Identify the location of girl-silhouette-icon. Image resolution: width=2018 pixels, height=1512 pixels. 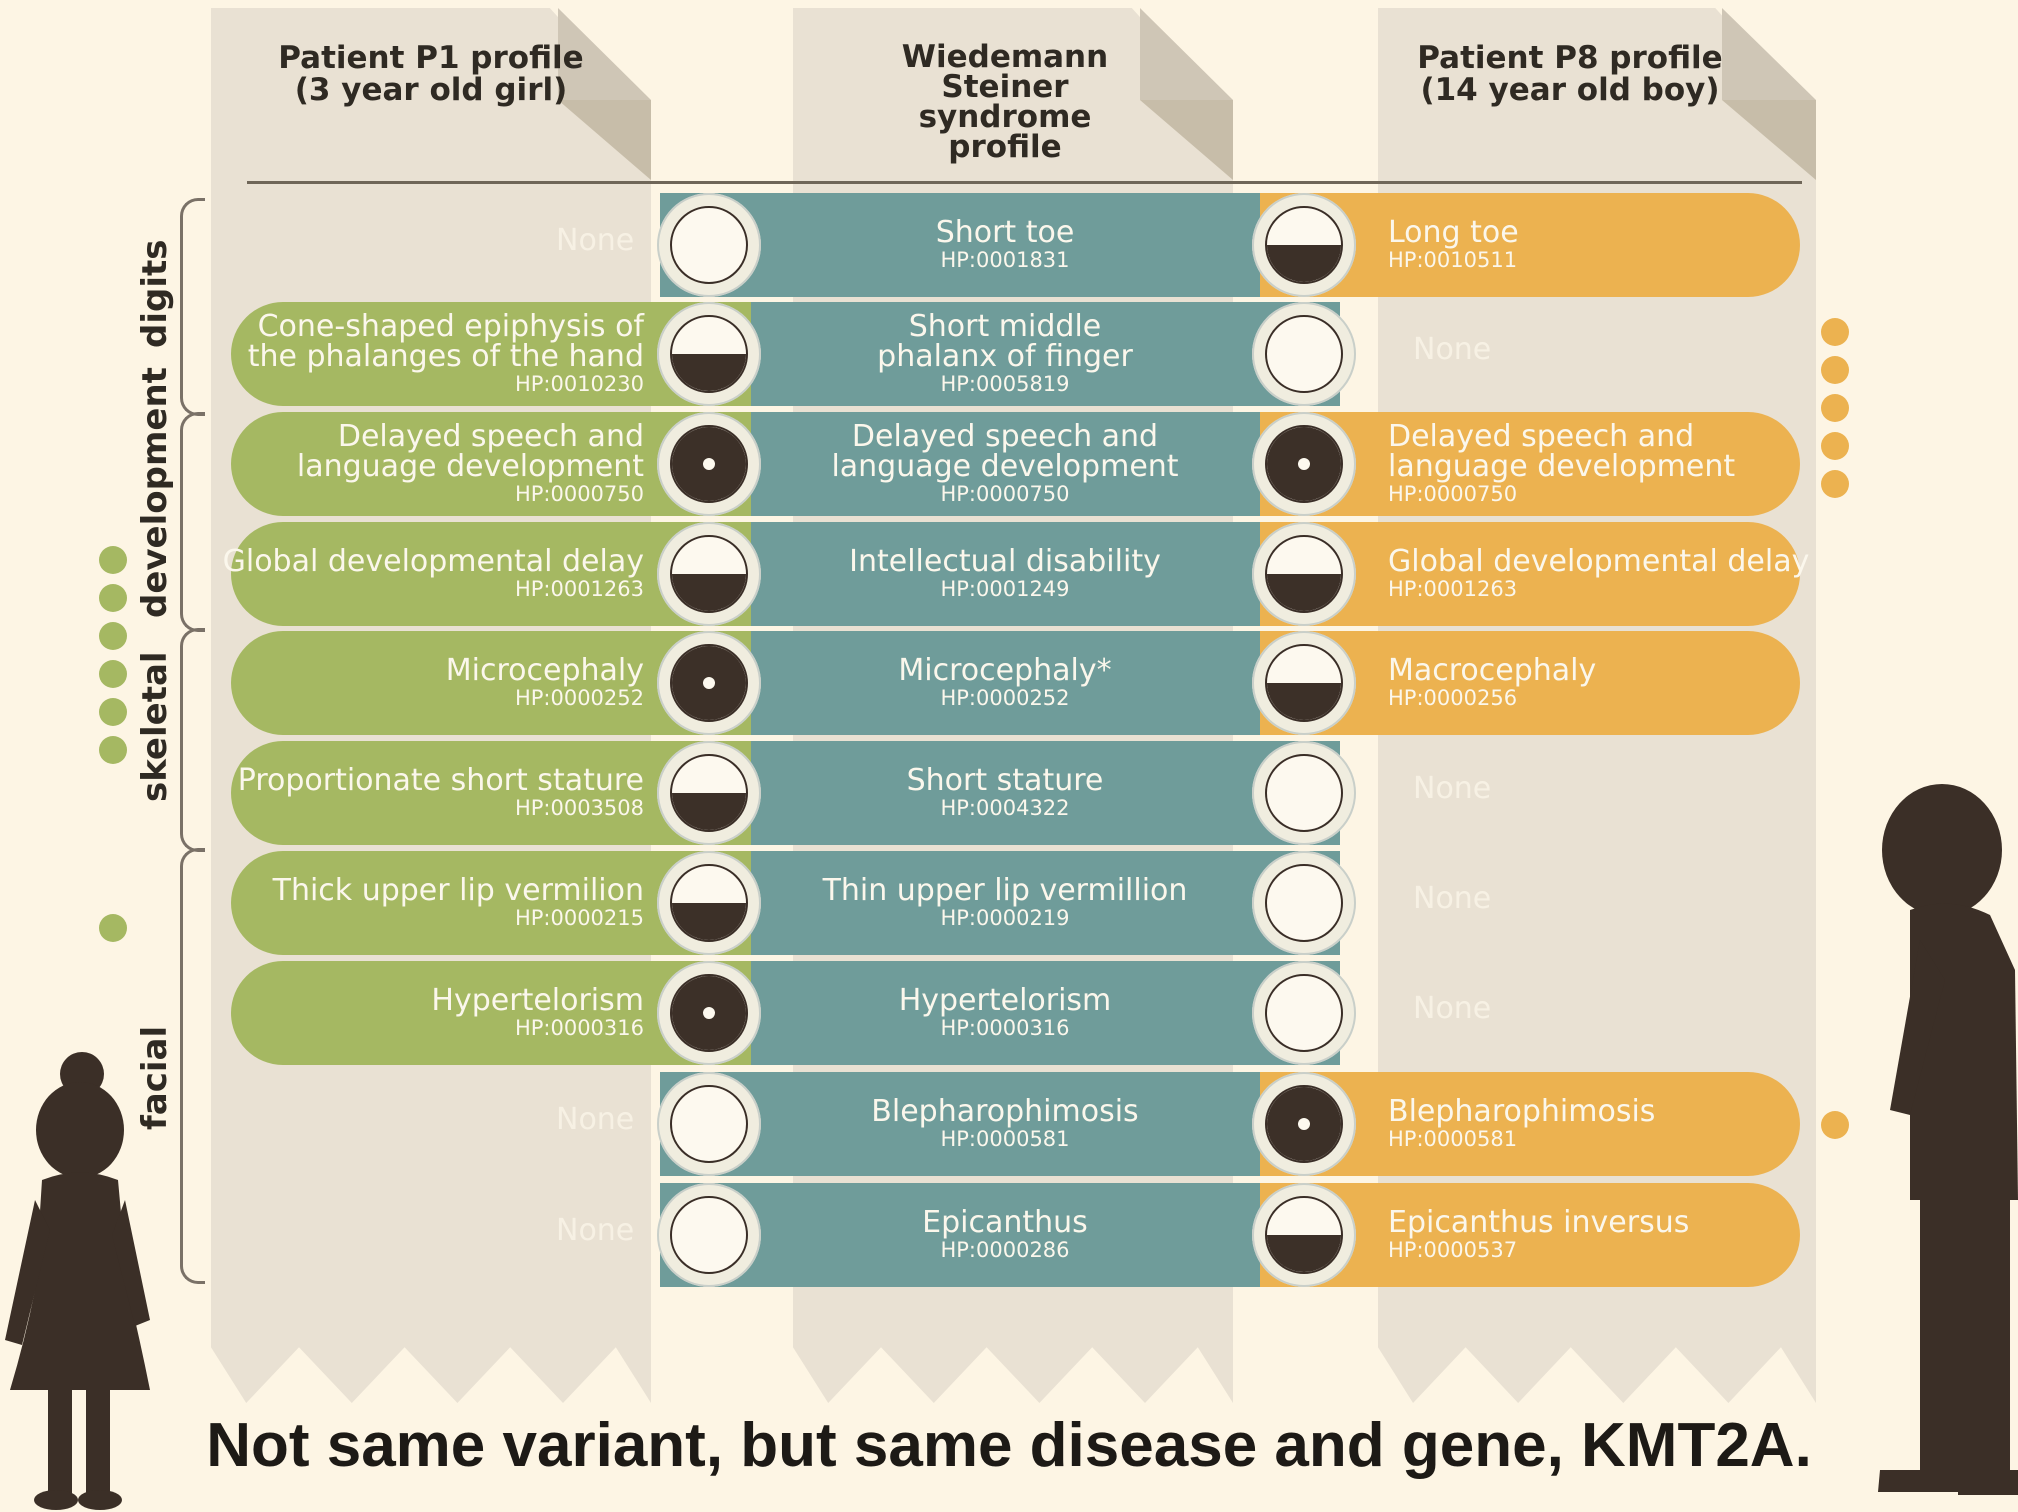
(77, 1281).